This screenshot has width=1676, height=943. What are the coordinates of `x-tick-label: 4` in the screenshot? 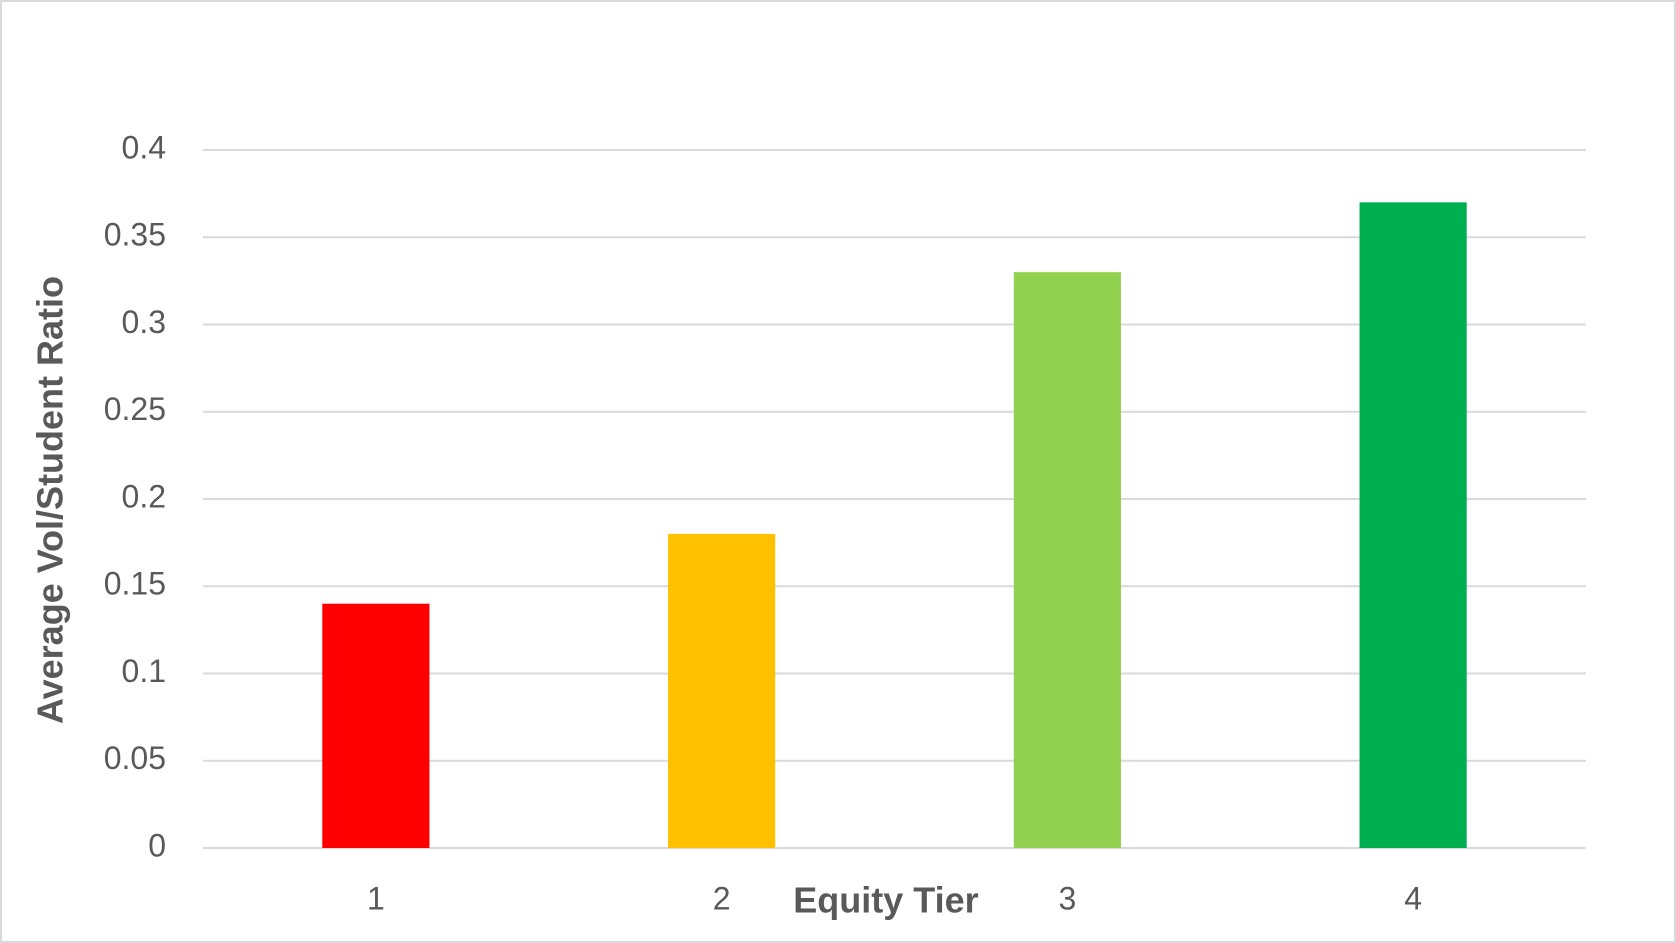 It's located at (1413, 898).